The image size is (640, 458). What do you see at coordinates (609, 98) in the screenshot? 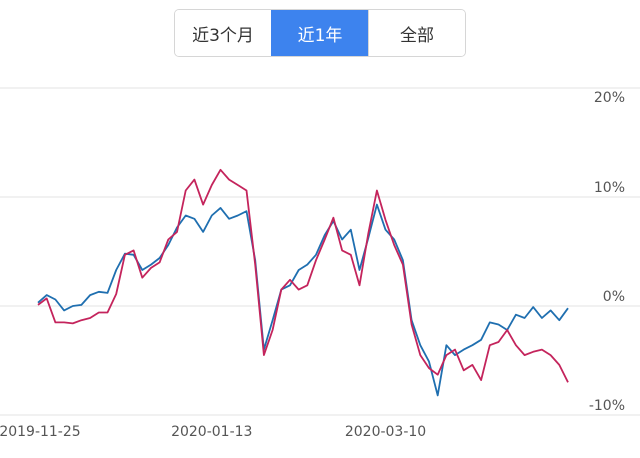
I see `y-tick-label: 20%` at bounding box center [609, 98].